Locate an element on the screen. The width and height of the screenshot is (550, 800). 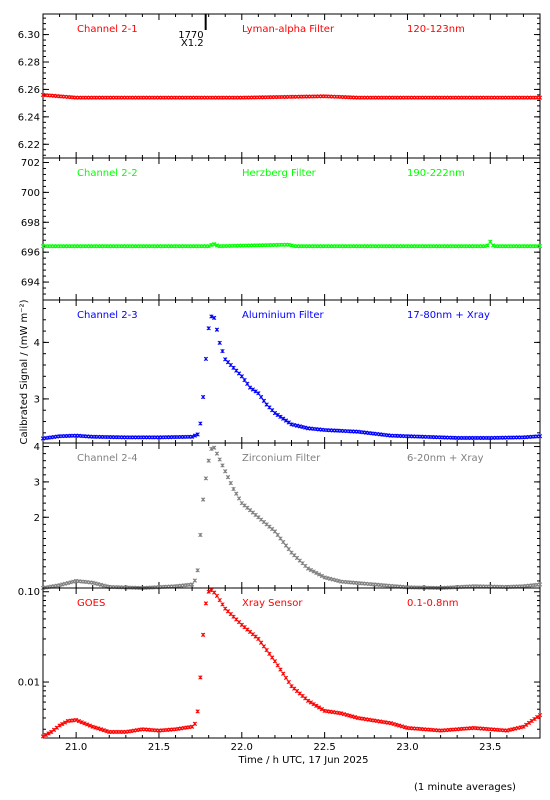
band-label: 120-123nm is located at coordinates (436, 29).